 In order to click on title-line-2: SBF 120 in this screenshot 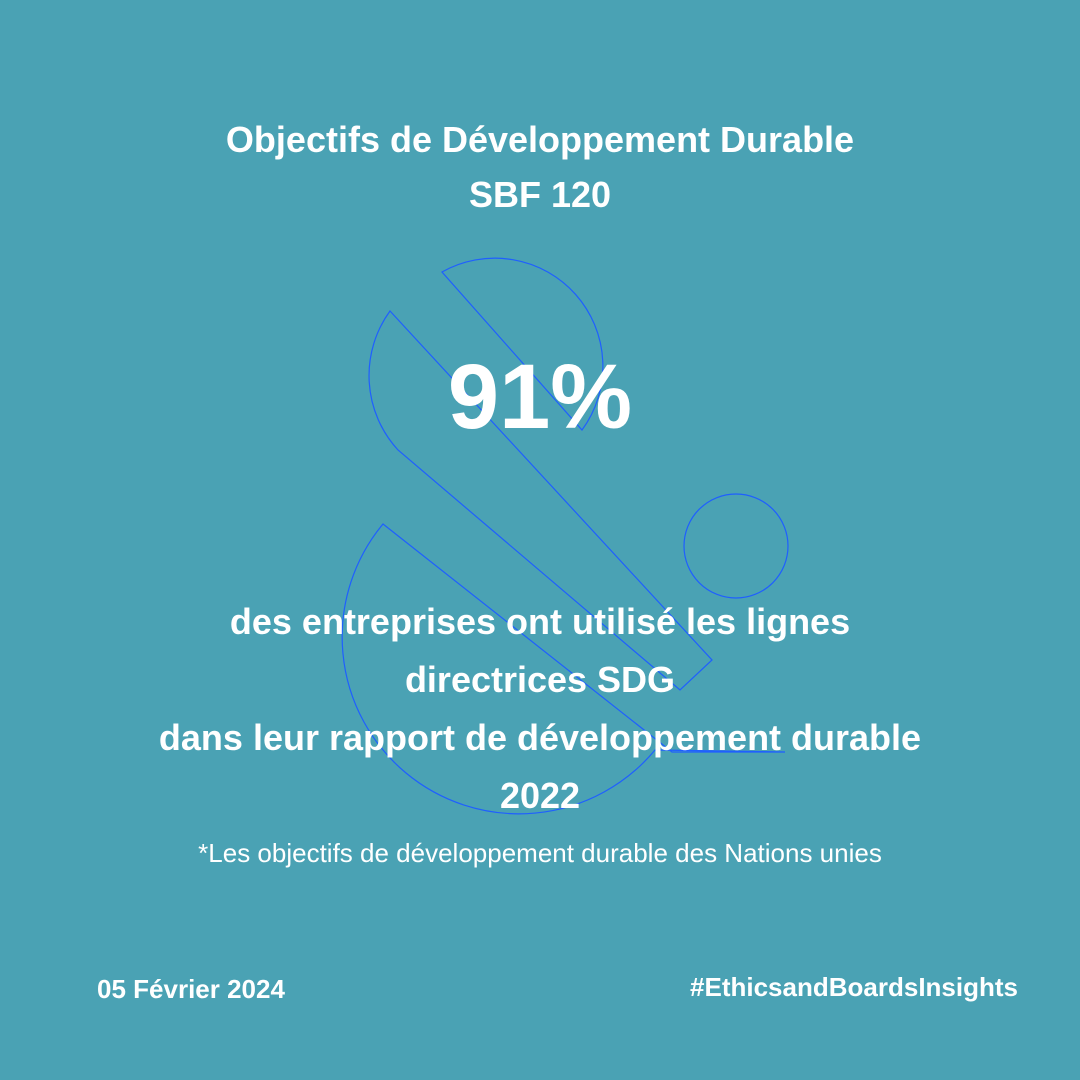, I will do `click(540, 194)`.